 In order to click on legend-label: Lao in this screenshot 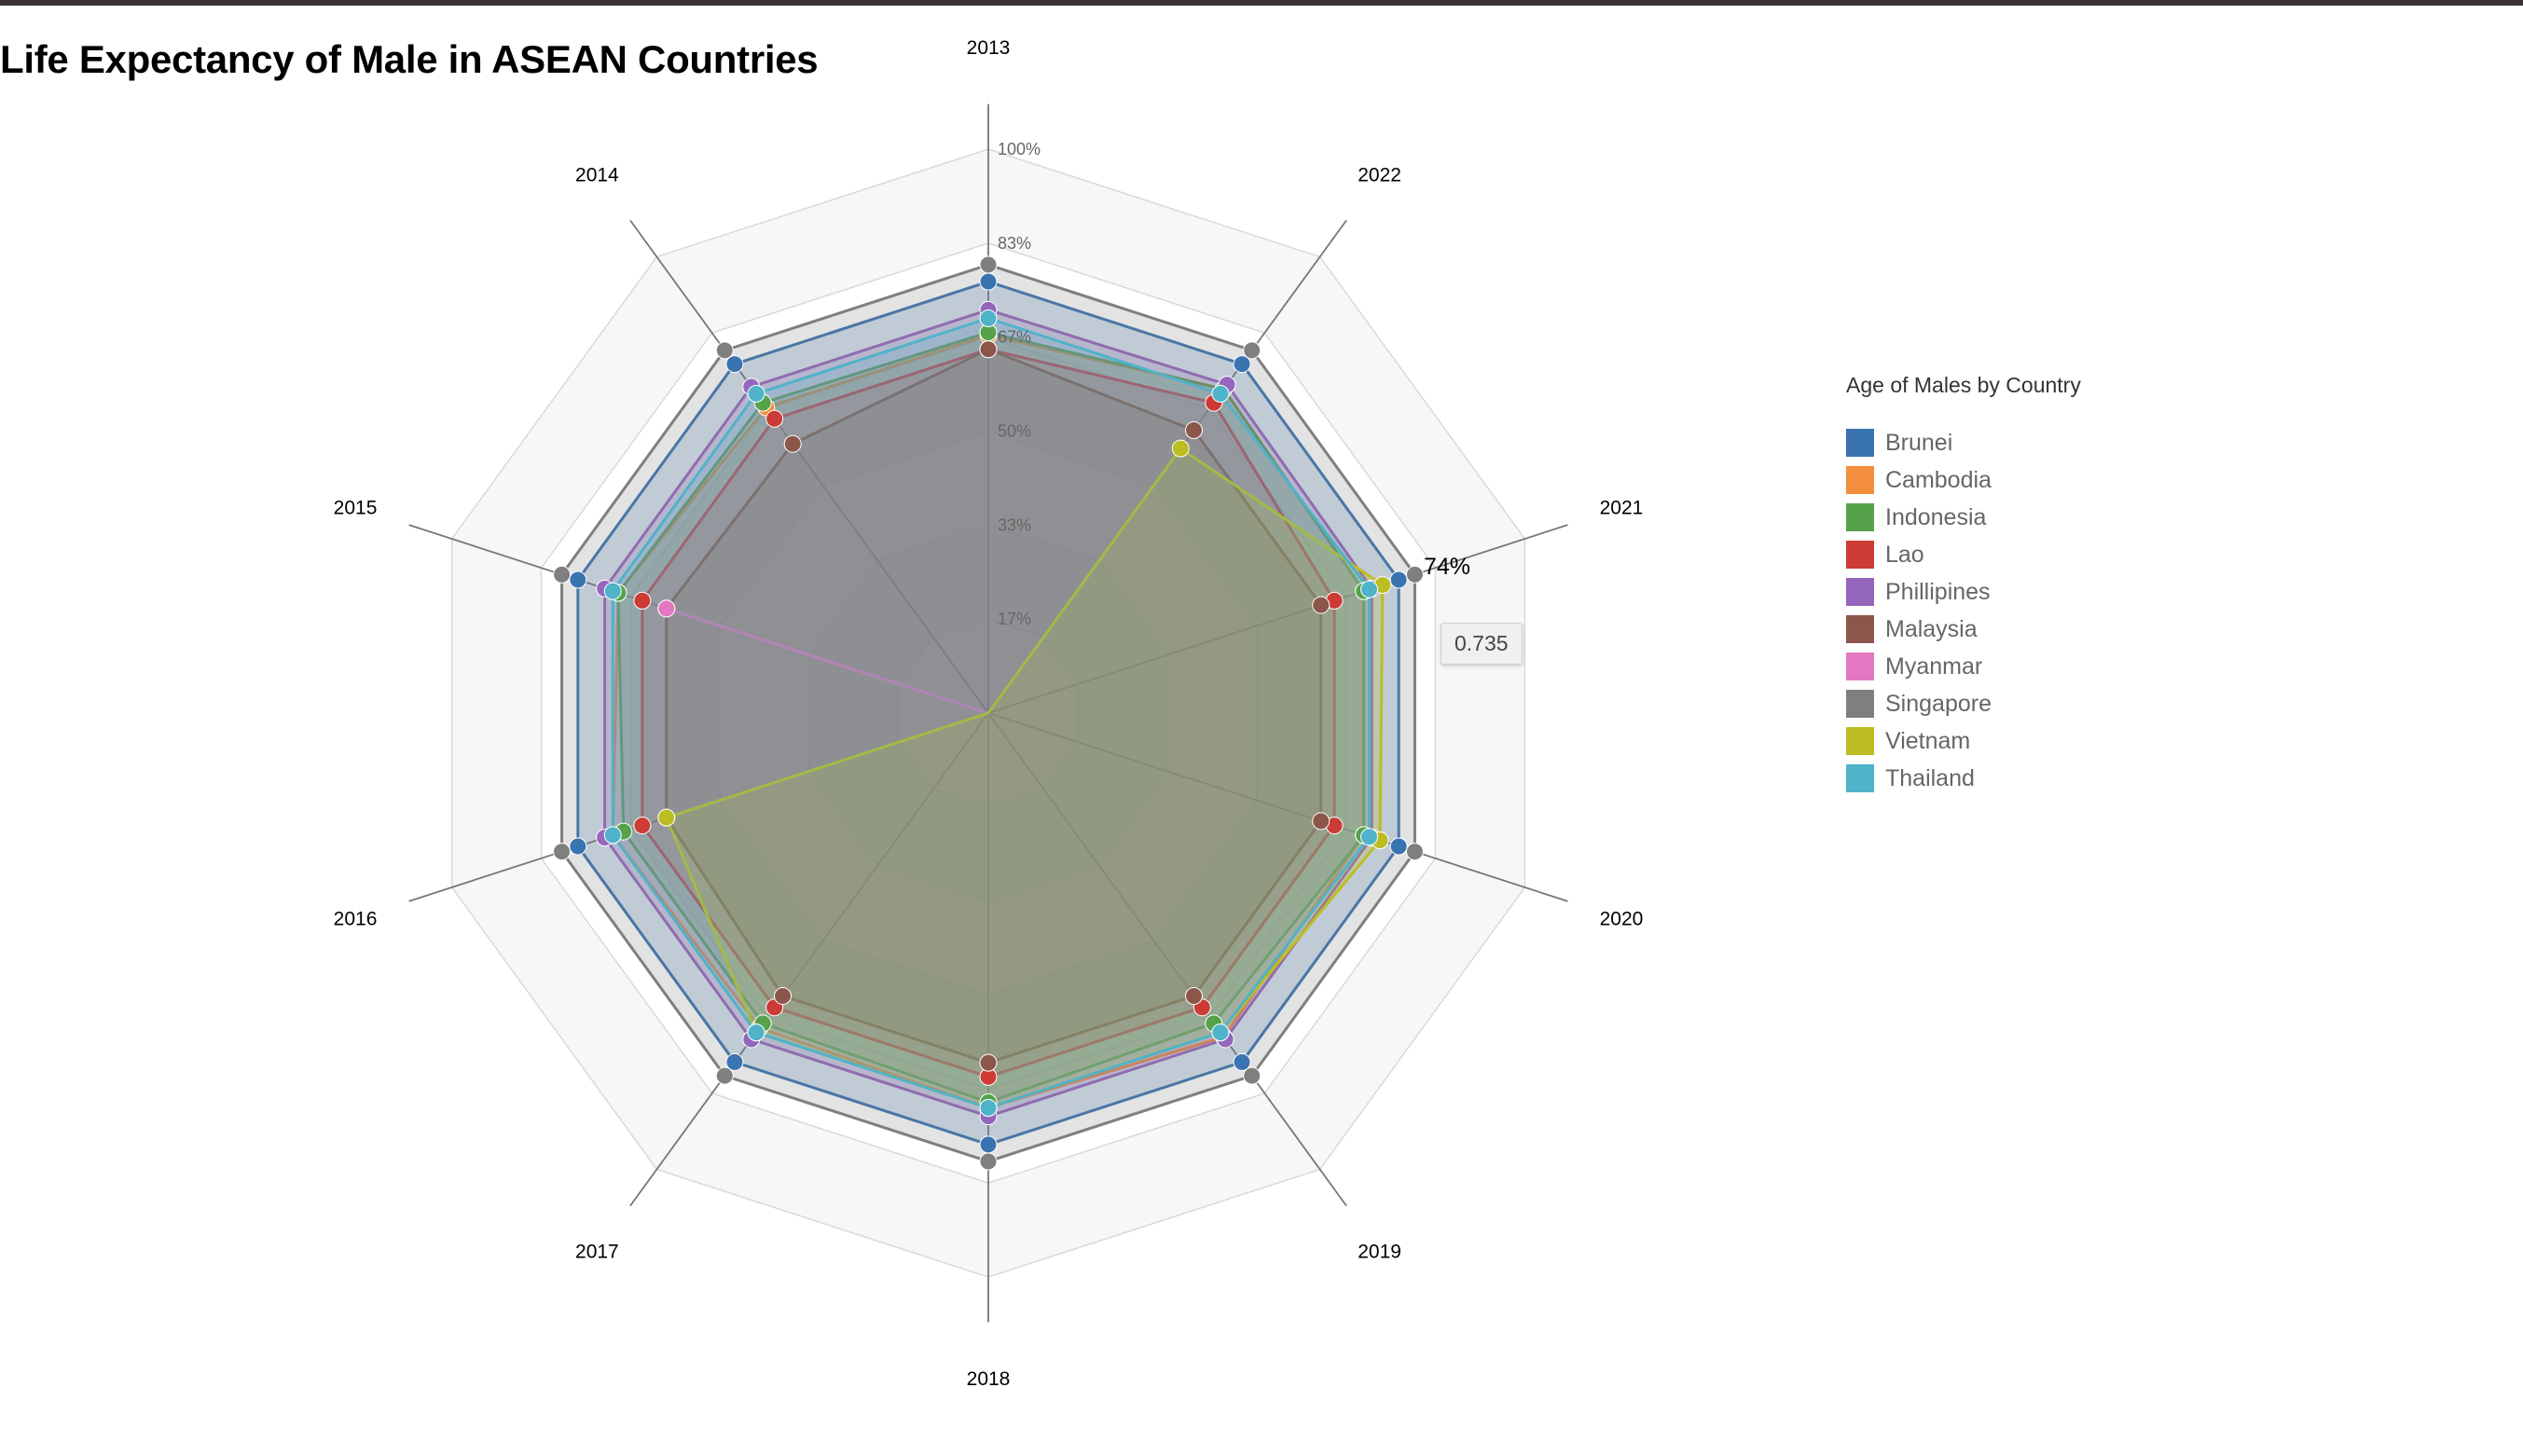, I will do `click(1904, 554)`.